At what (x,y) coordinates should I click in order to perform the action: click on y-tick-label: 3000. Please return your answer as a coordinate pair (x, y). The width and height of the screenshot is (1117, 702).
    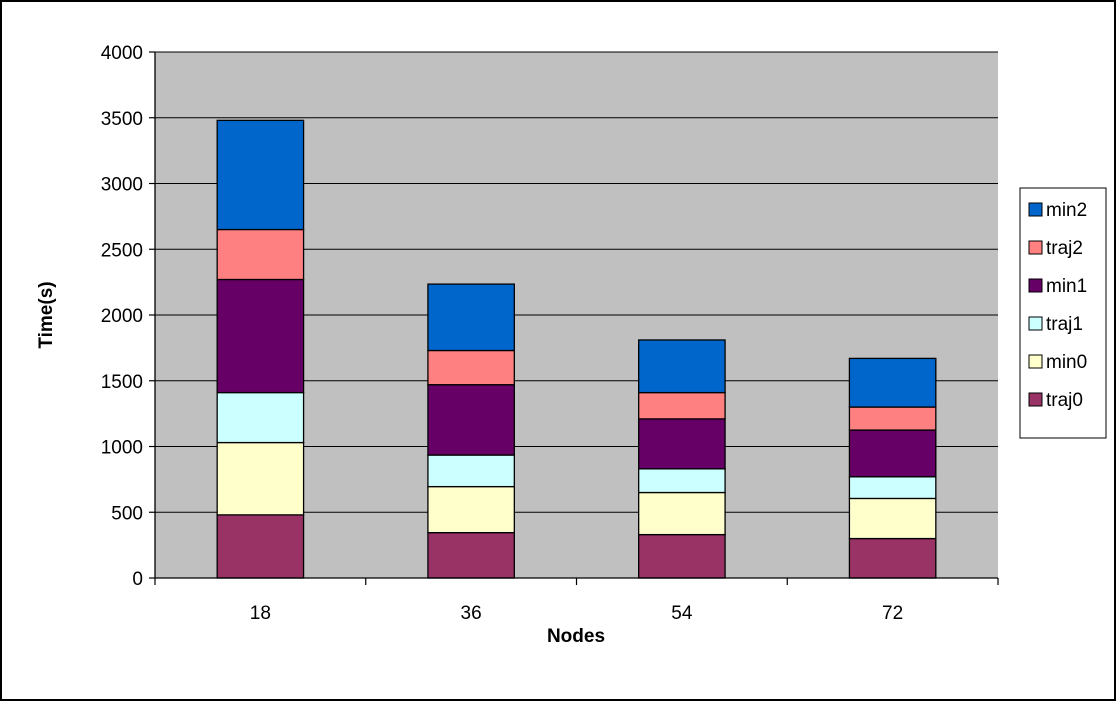
    Looking at the image, I should click on (122, 185).